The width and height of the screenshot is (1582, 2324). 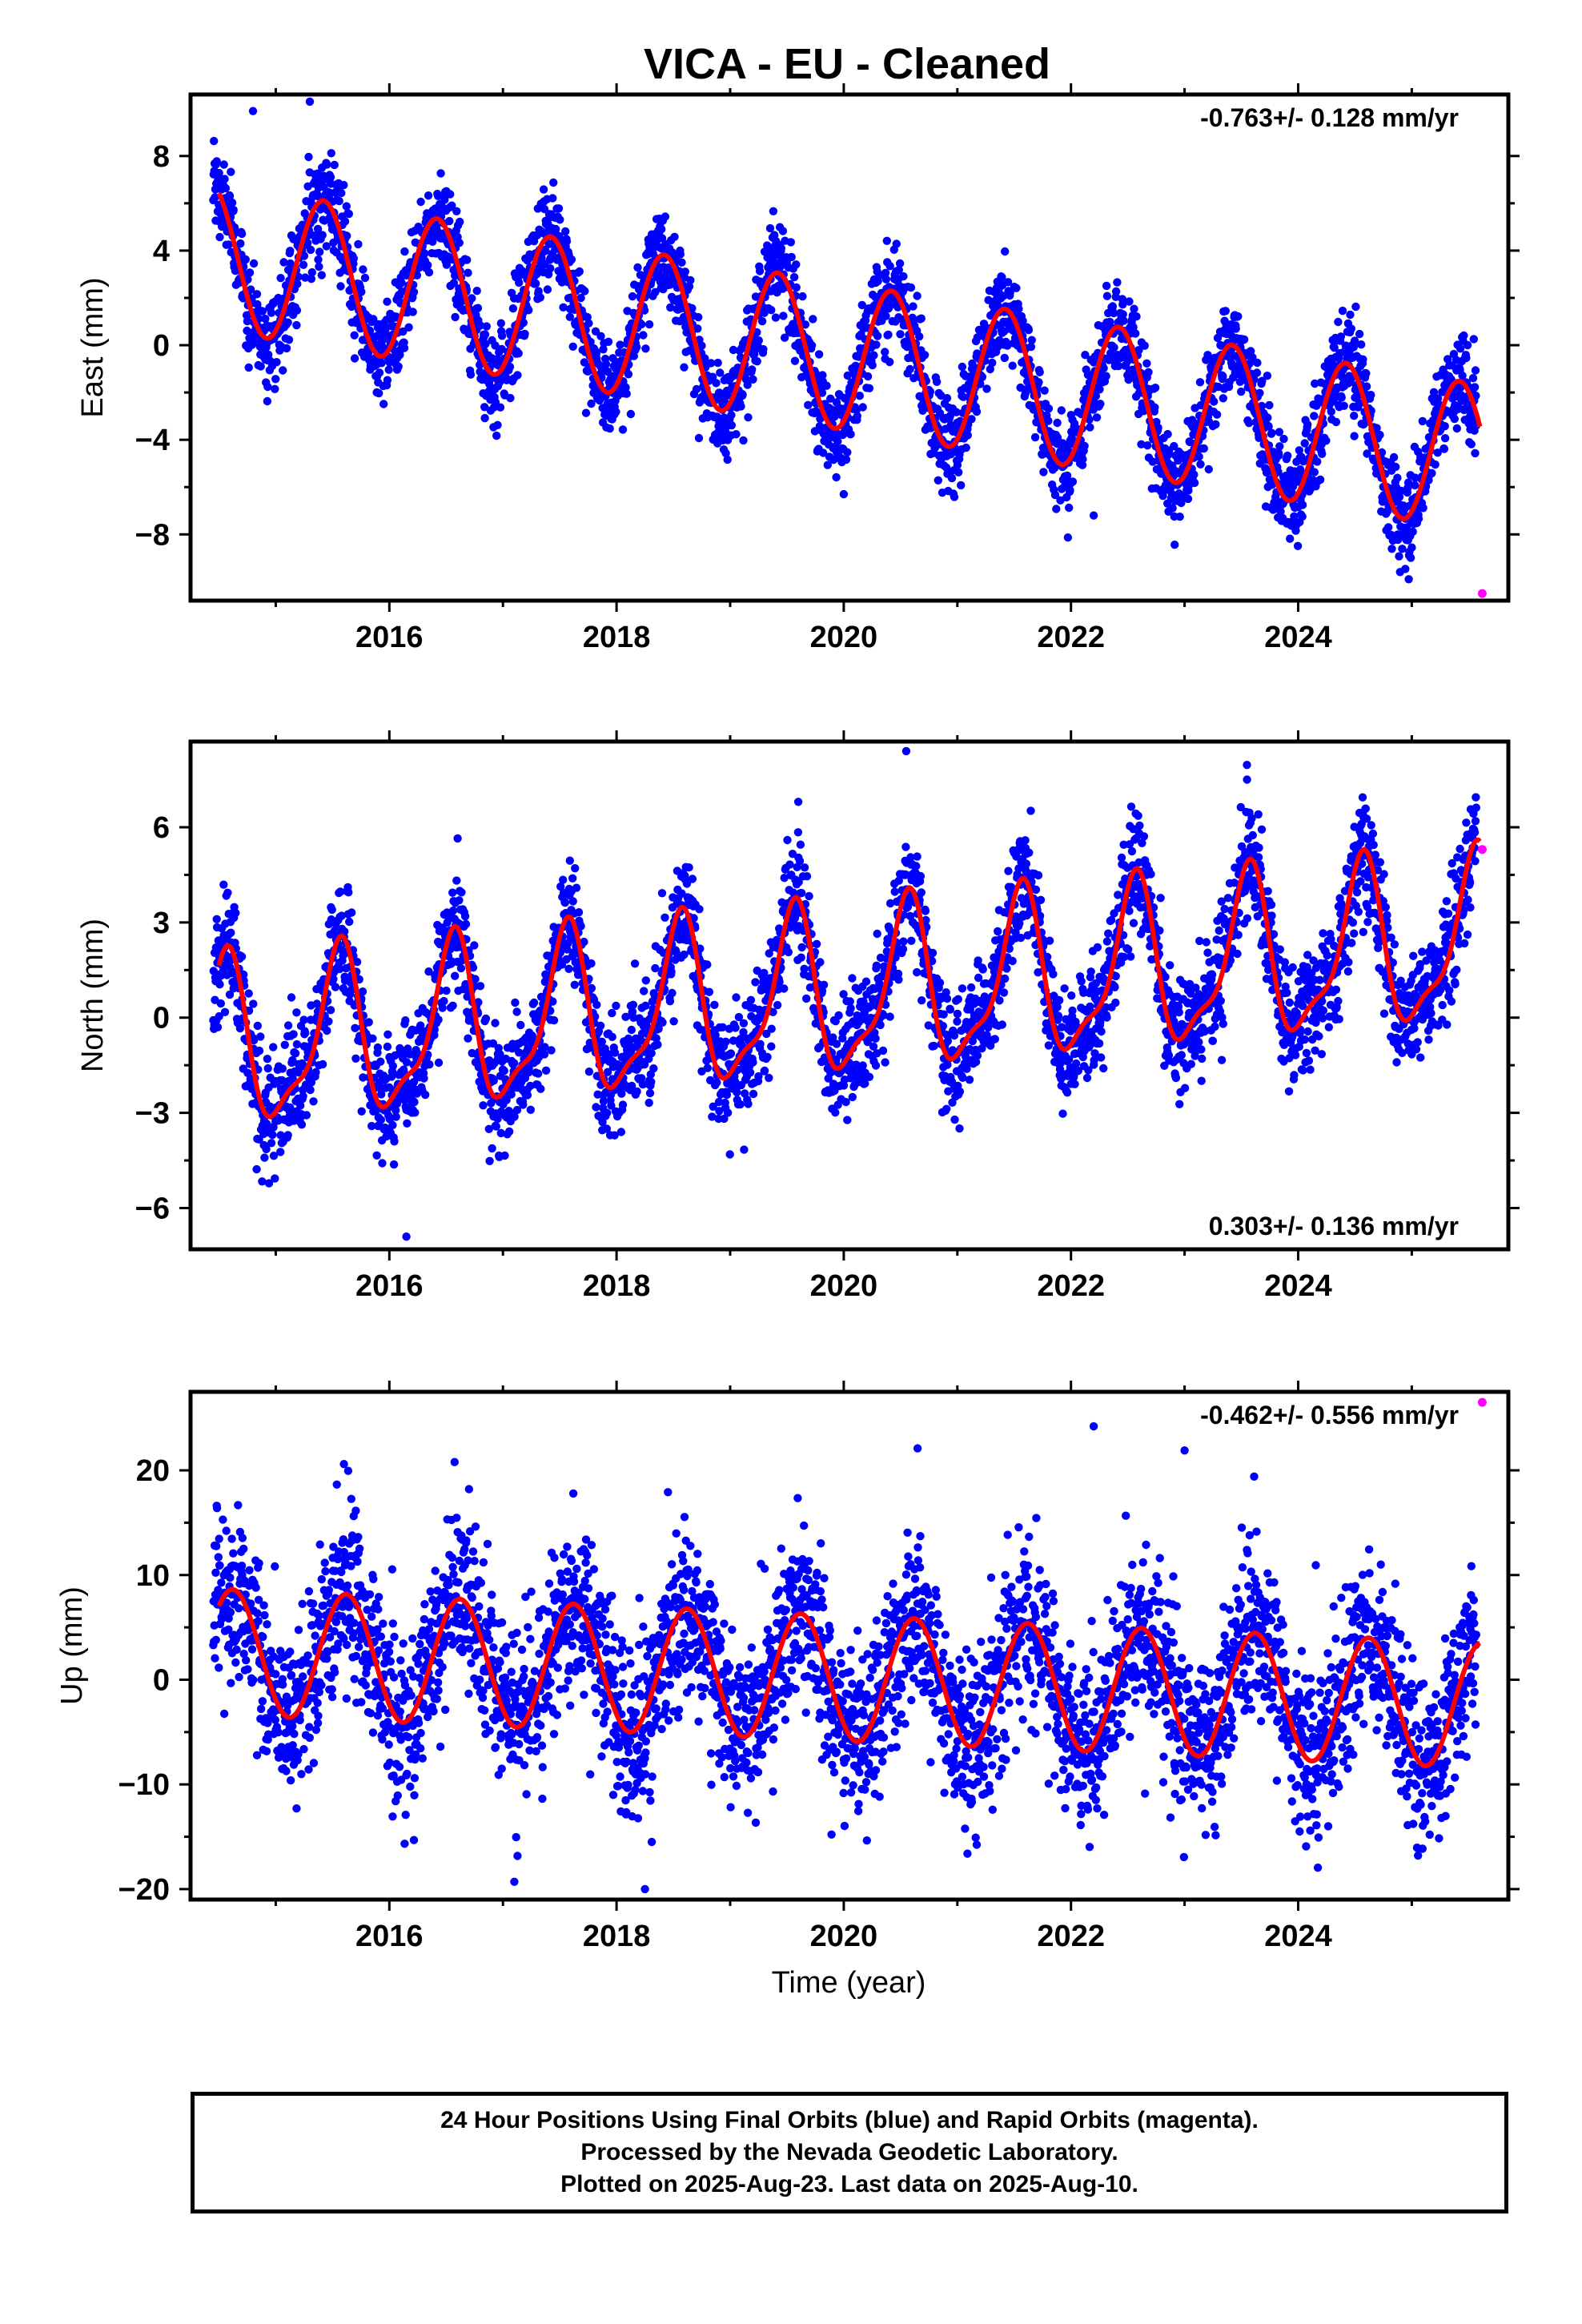 I want to click on east-rate-label: -0.763+/- 0.128 mm/yr, so click(x=1329, y=118).